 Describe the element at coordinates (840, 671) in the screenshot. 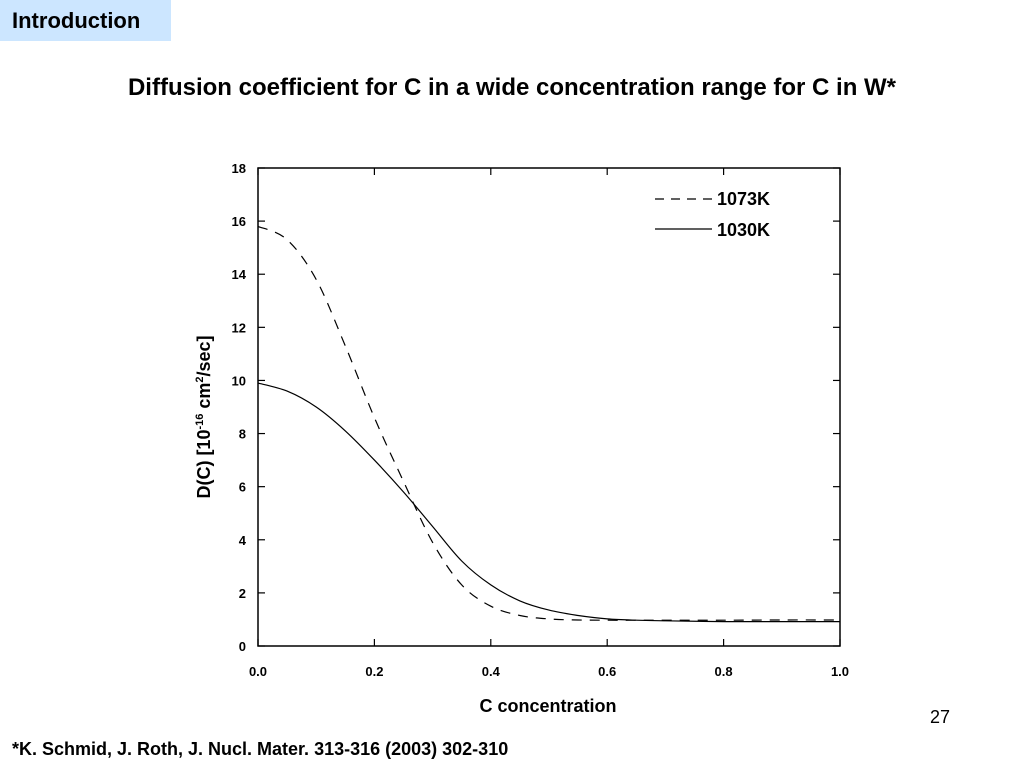

I see `x-tick-label-5: 1.0` at that location.